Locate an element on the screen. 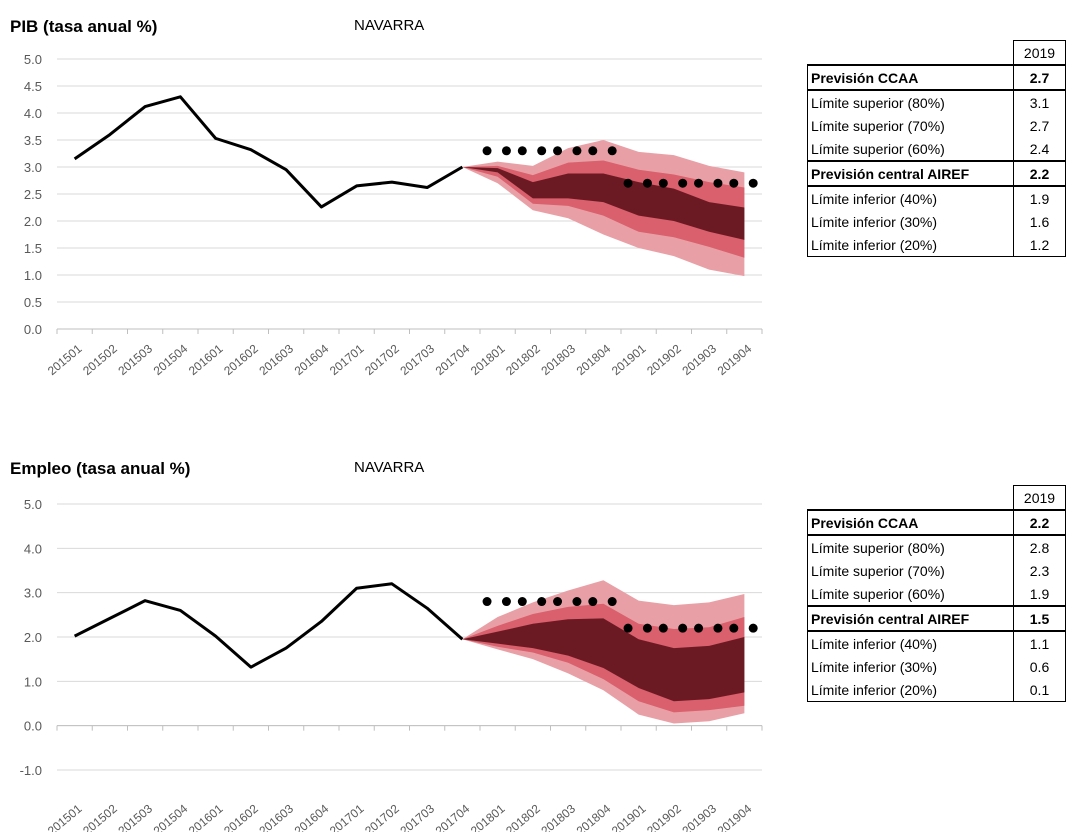 This screenshot has height=832, width=1091. y-tick-label: 1.5 is located at coordinates (33, 248).